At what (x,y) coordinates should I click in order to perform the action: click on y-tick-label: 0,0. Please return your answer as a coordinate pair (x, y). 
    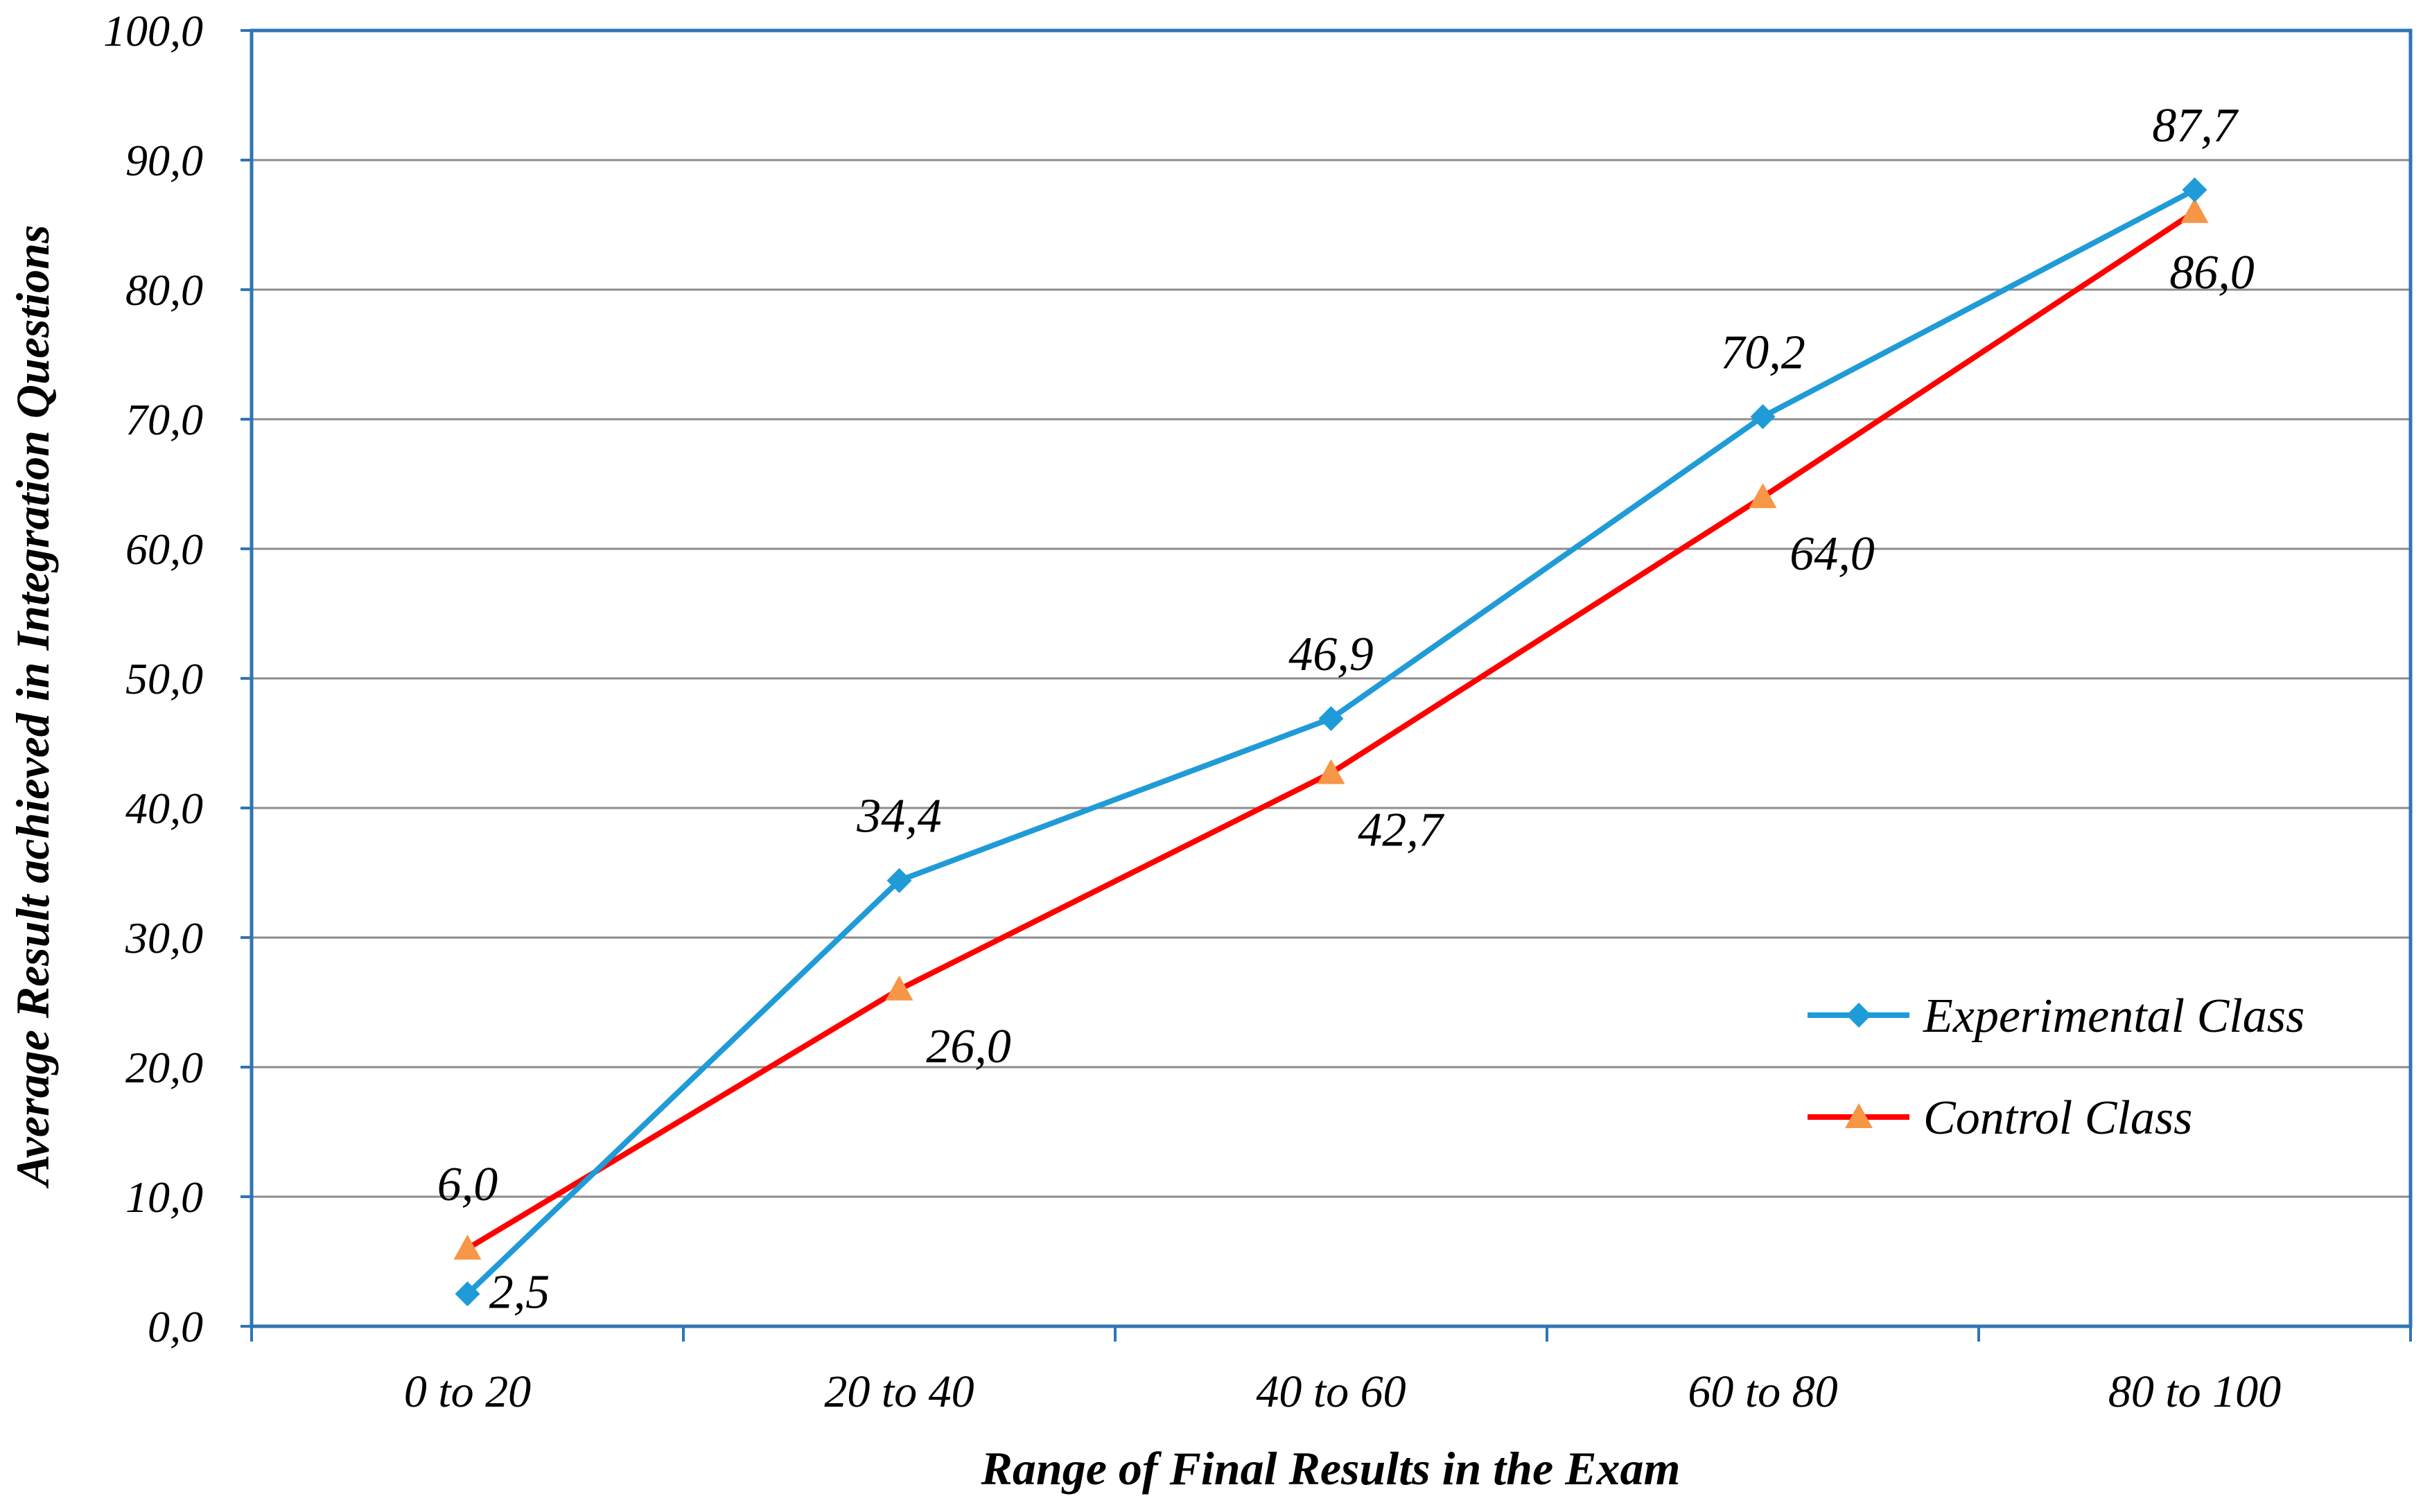
    Looking at the image, I should click on (175, 1326).